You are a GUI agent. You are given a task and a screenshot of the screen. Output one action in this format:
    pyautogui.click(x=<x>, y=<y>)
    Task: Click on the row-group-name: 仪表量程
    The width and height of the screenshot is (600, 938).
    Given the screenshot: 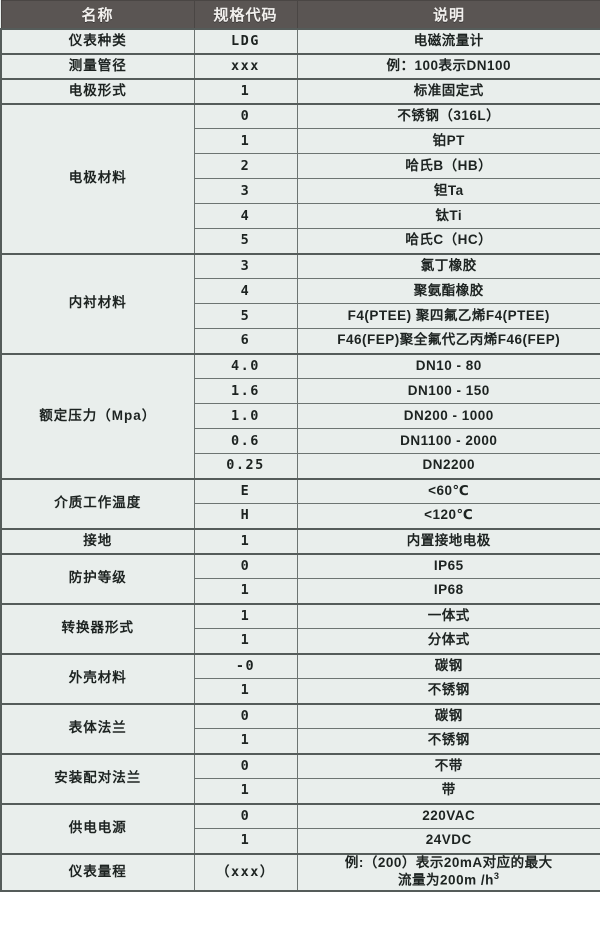 What is the action you would take?
    pyautogui.click(x=97, y=872)
    